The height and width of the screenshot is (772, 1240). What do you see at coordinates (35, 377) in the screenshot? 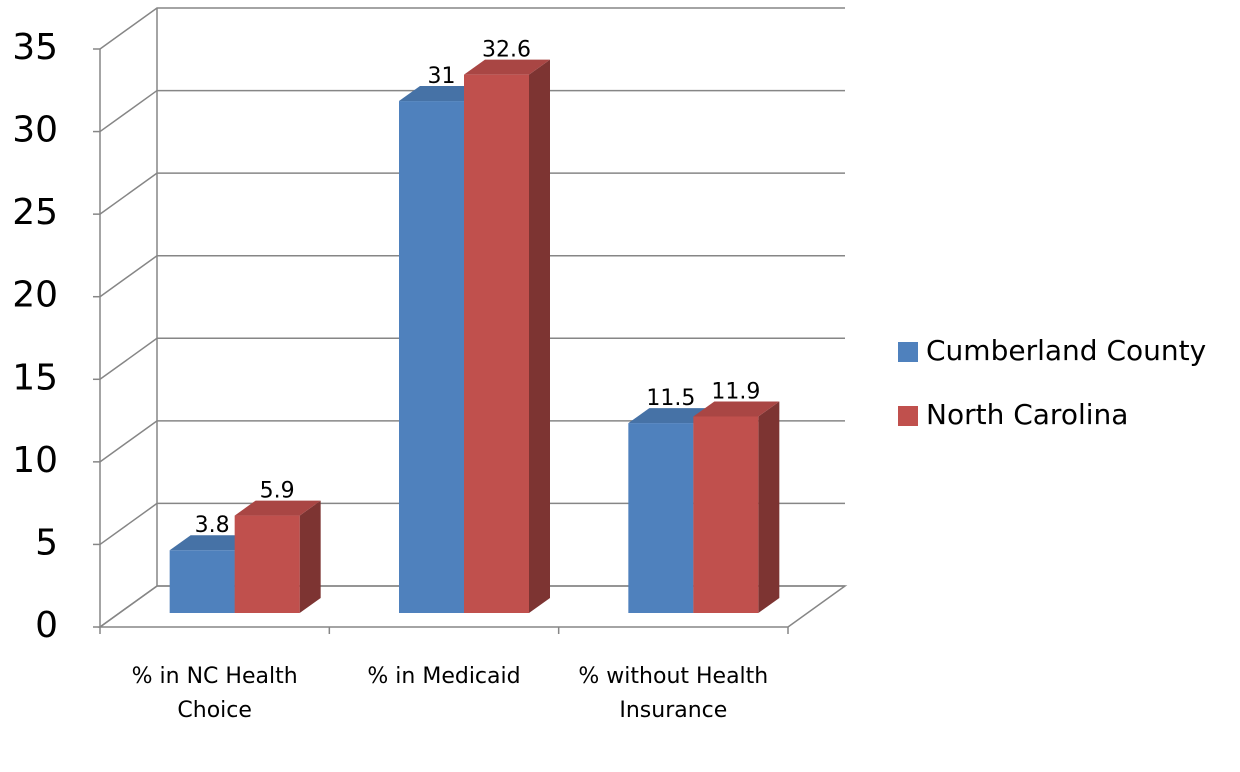
I see `y-tick-label: 15` at bounding box center [35, 377].